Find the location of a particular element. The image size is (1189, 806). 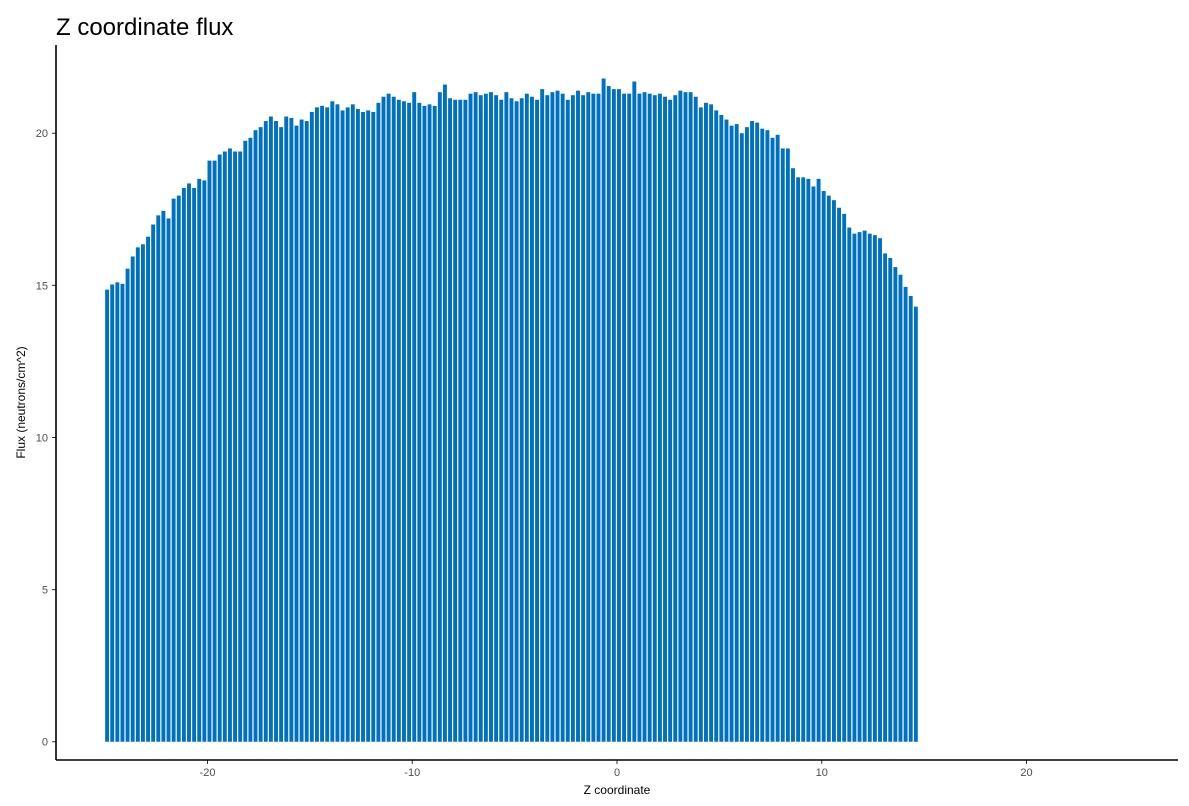

x-tick-label: -10 is located at coordinates (412, 773).